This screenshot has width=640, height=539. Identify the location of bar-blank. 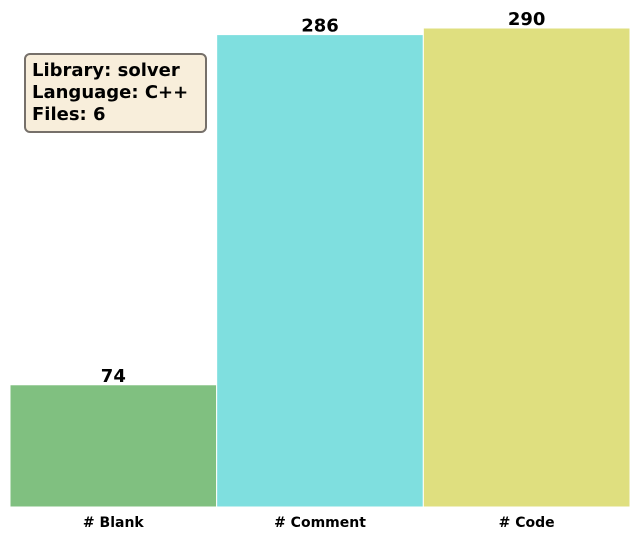
(113, 446).